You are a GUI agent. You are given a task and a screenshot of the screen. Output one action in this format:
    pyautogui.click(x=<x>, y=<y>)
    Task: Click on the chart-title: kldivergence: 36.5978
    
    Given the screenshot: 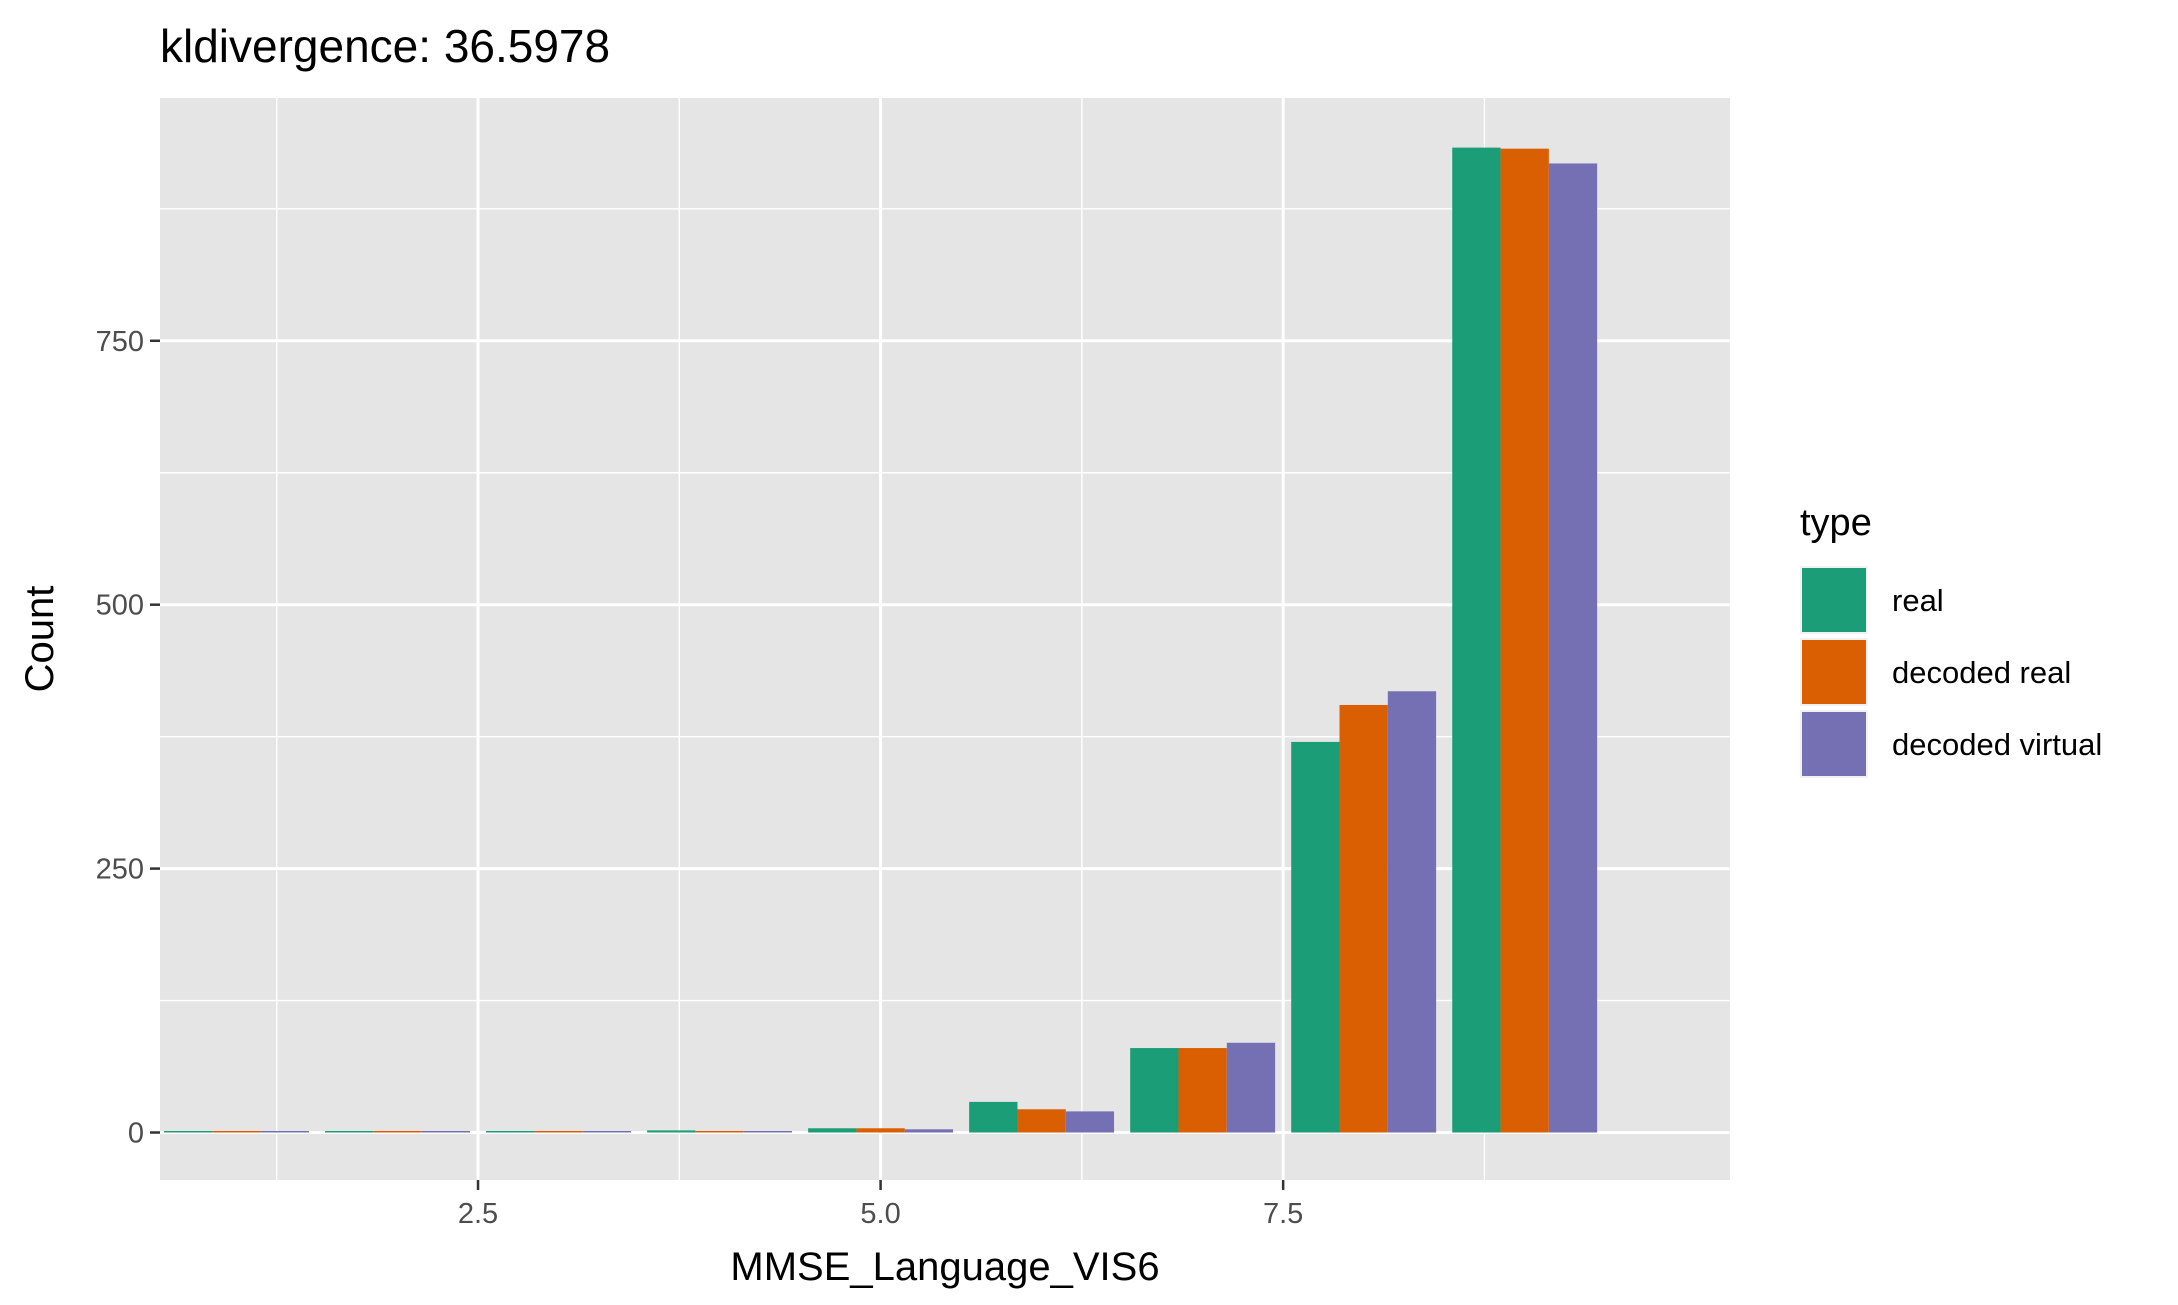 What is the action you would take?
    pyautogui.click(x=385, y=46)
    